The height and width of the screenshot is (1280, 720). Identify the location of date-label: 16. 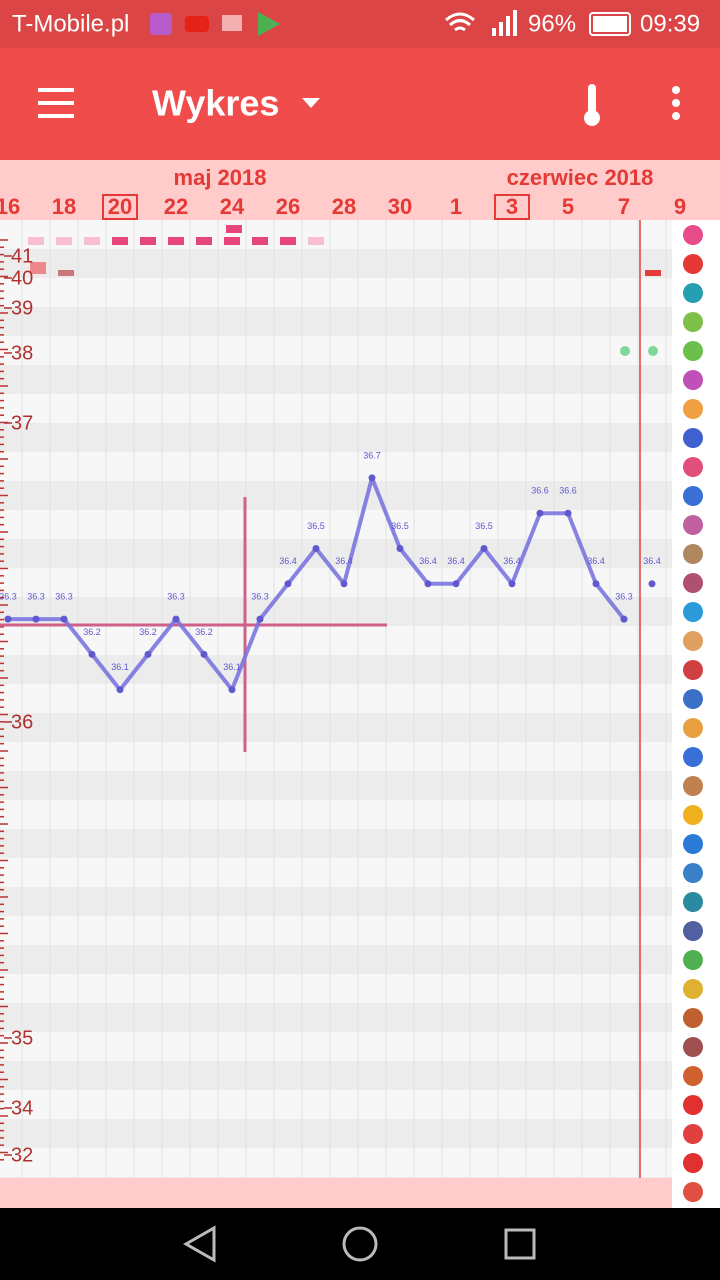
(10, 206).